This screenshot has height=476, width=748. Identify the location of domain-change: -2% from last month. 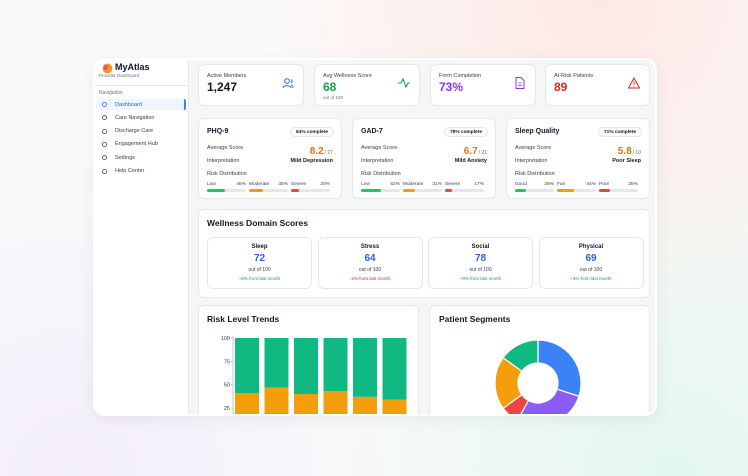
(370, 278).